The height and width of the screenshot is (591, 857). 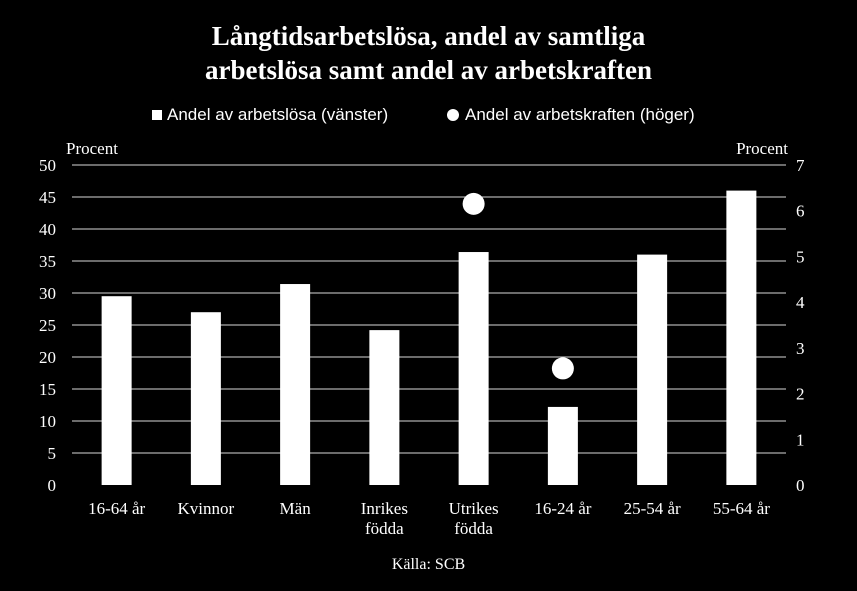 I want to click on legend-item-bars: Andel av arbetslösa (vänster), so click(x=270, y=115).